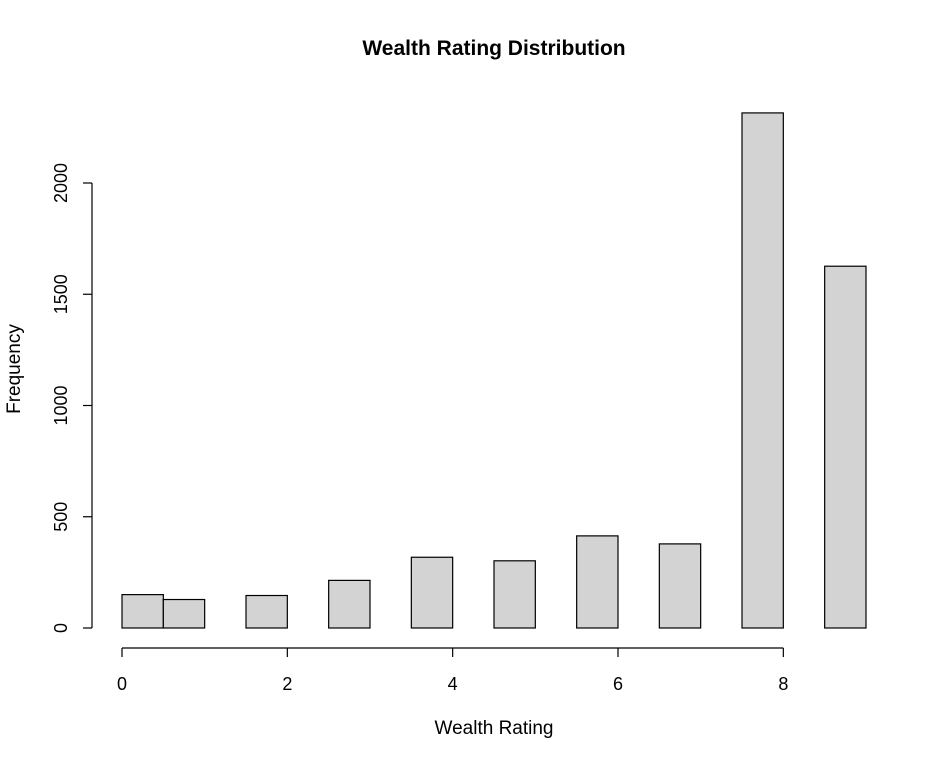 This screenshot has width=943, height=763. What do you see at coordinates (122, 684) in the screenshot?
I see `x-tick-label: 0` at bounding box center [122, 684].